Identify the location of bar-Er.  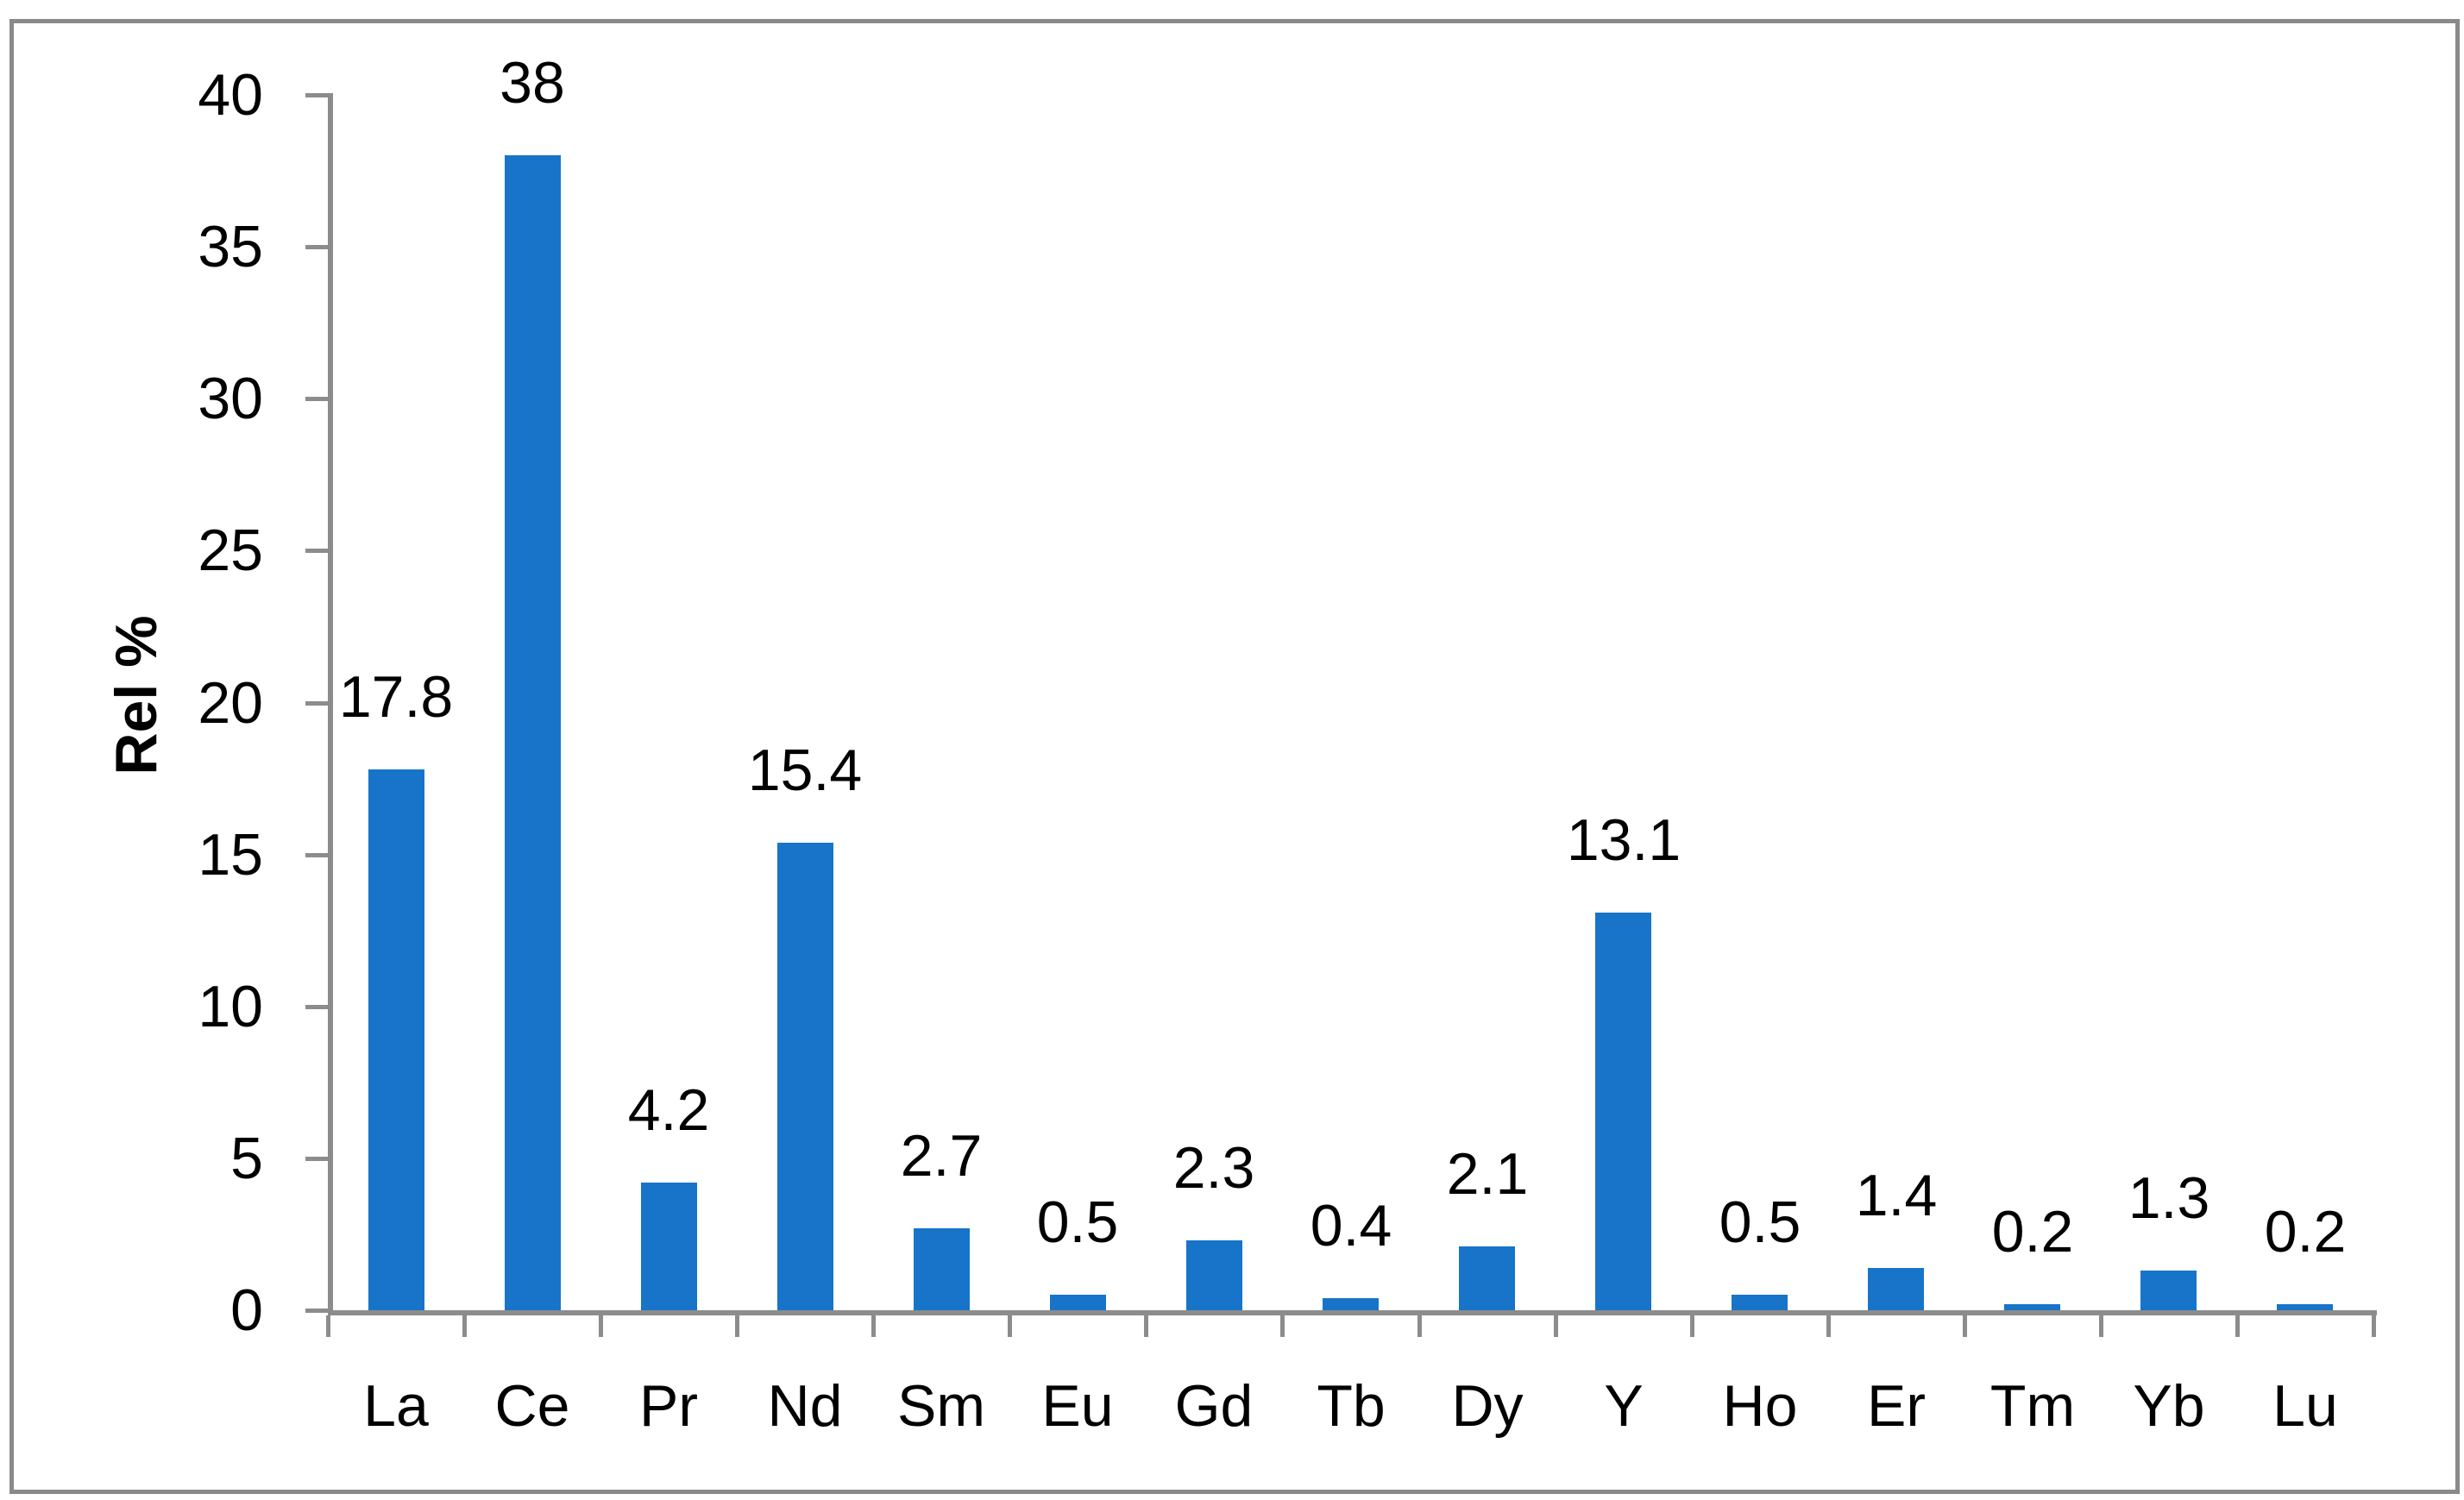
(1896, 1289).